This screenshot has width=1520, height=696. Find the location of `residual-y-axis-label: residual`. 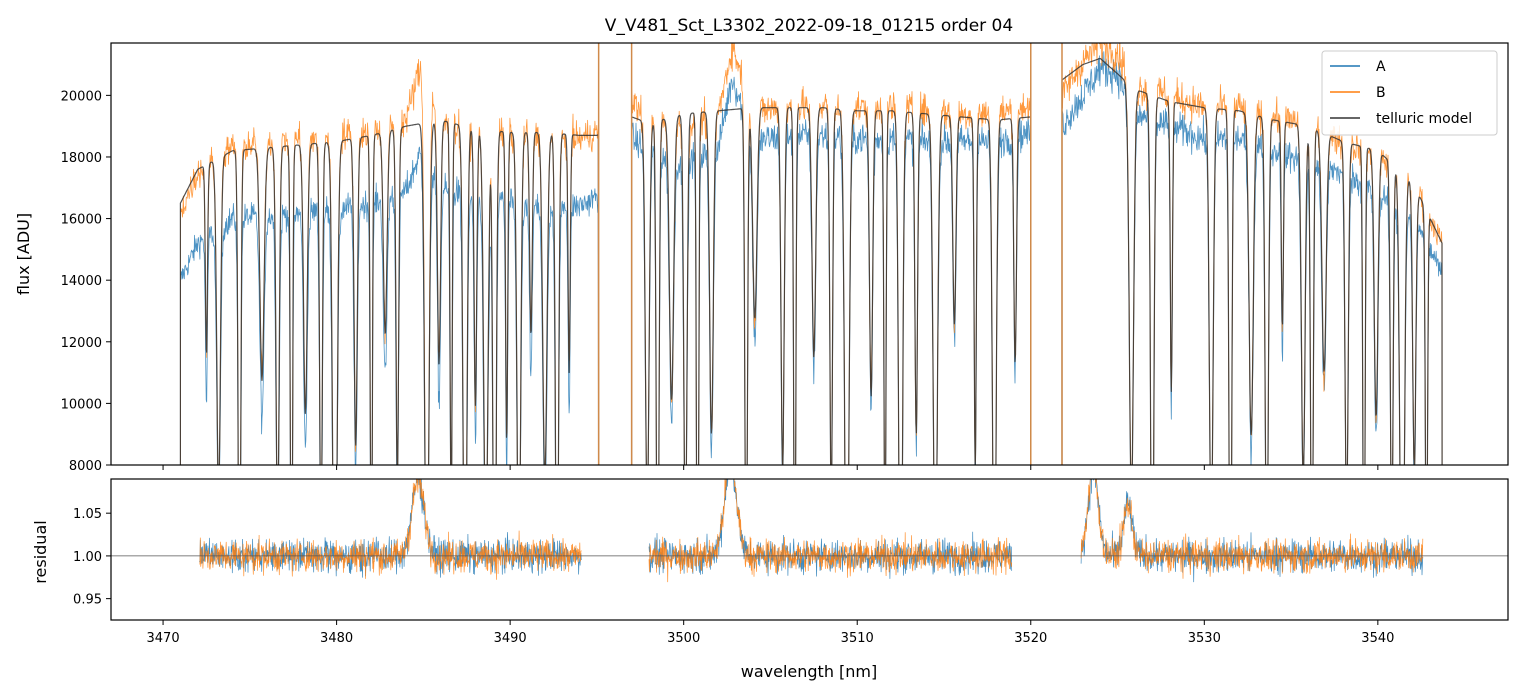

residual-y-axis-label: residual is located at coordinates (40, 551).